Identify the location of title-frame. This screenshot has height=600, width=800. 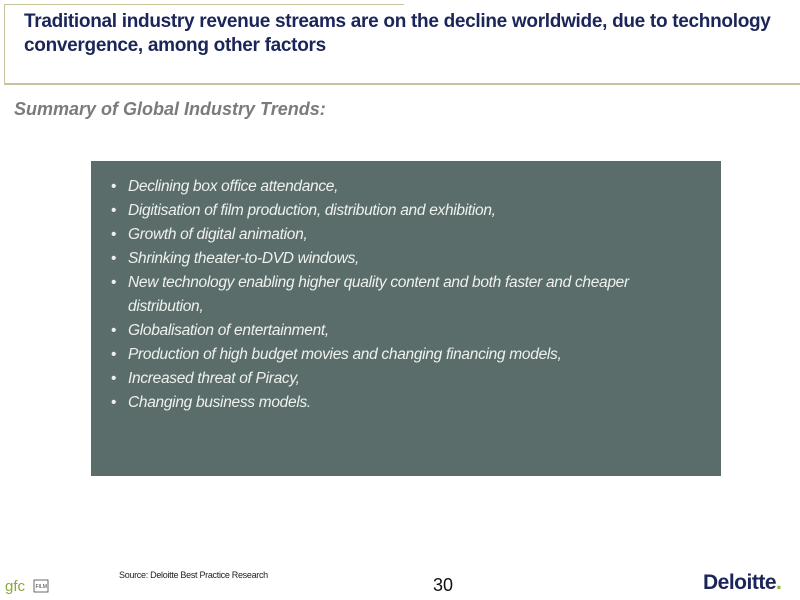
(402, 44).